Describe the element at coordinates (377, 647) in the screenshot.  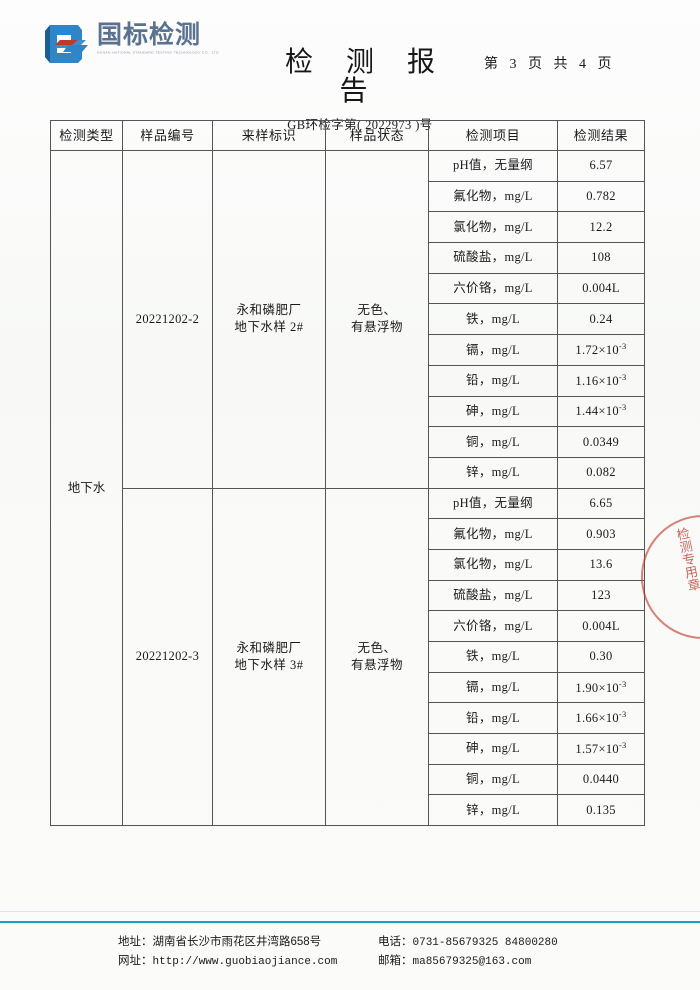
I see `sample-state-line-1: 无色、` at that location.